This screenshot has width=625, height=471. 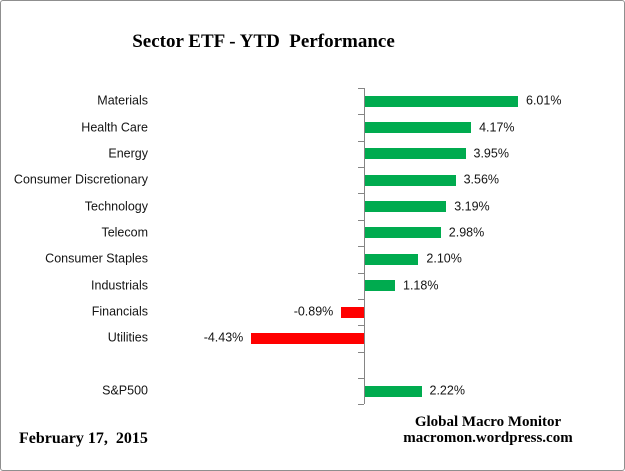 I want to click on category-label: Utilities, so click(x=127, y=337).